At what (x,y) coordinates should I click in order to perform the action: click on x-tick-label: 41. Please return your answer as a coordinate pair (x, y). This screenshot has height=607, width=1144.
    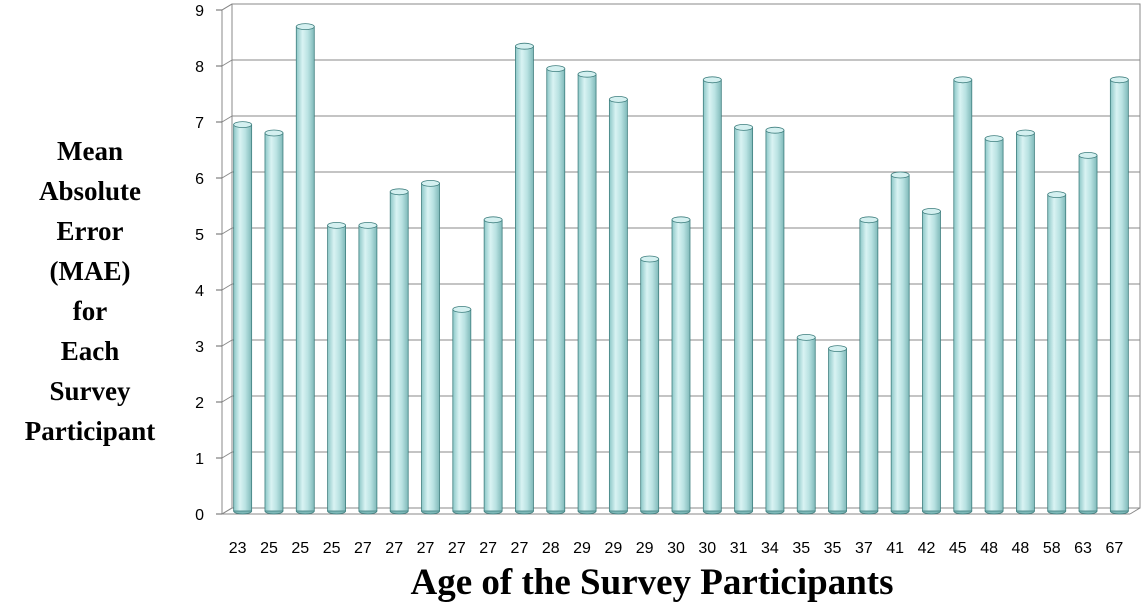
    Looking at the image, I should click on (895, 548).